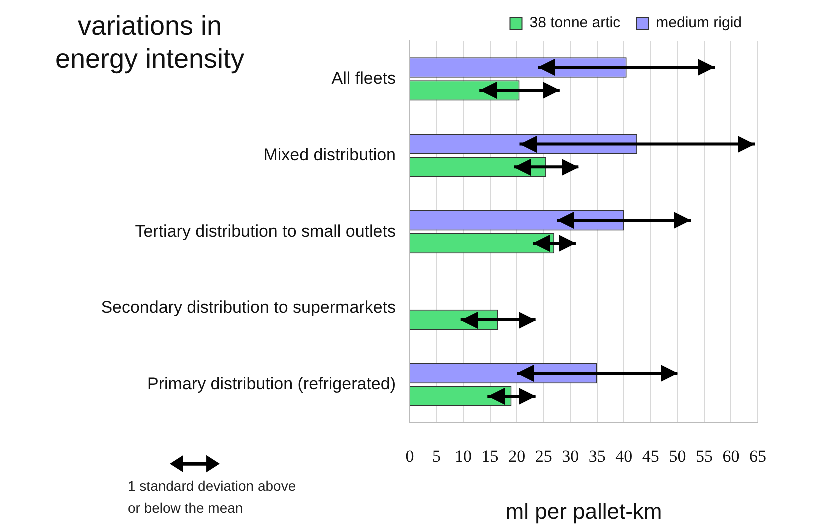 The width and height of the screenshot is (828, 532). I want to click on x-tick-label: 40, so click(624, 456).